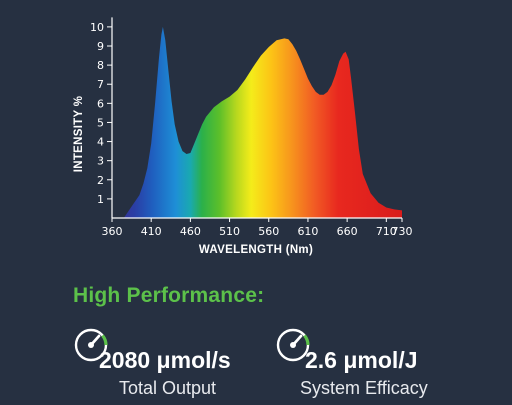 The image size is (512, 405). Describe the element at coordinates (402, 231) in the screenshot. I see `x-tick-label: 730` at that location.